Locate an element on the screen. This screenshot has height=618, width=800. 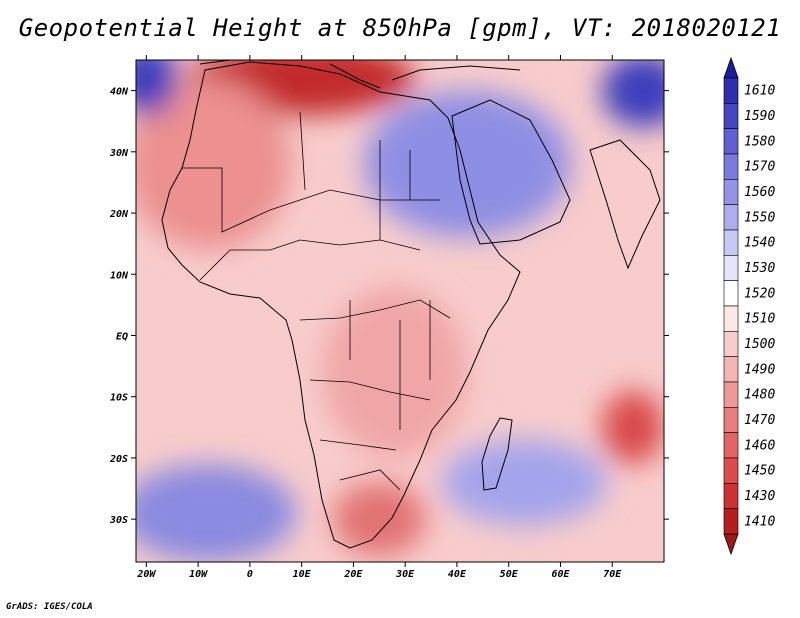
colorbar-label: 1410 is located at coordinates (759, 521).